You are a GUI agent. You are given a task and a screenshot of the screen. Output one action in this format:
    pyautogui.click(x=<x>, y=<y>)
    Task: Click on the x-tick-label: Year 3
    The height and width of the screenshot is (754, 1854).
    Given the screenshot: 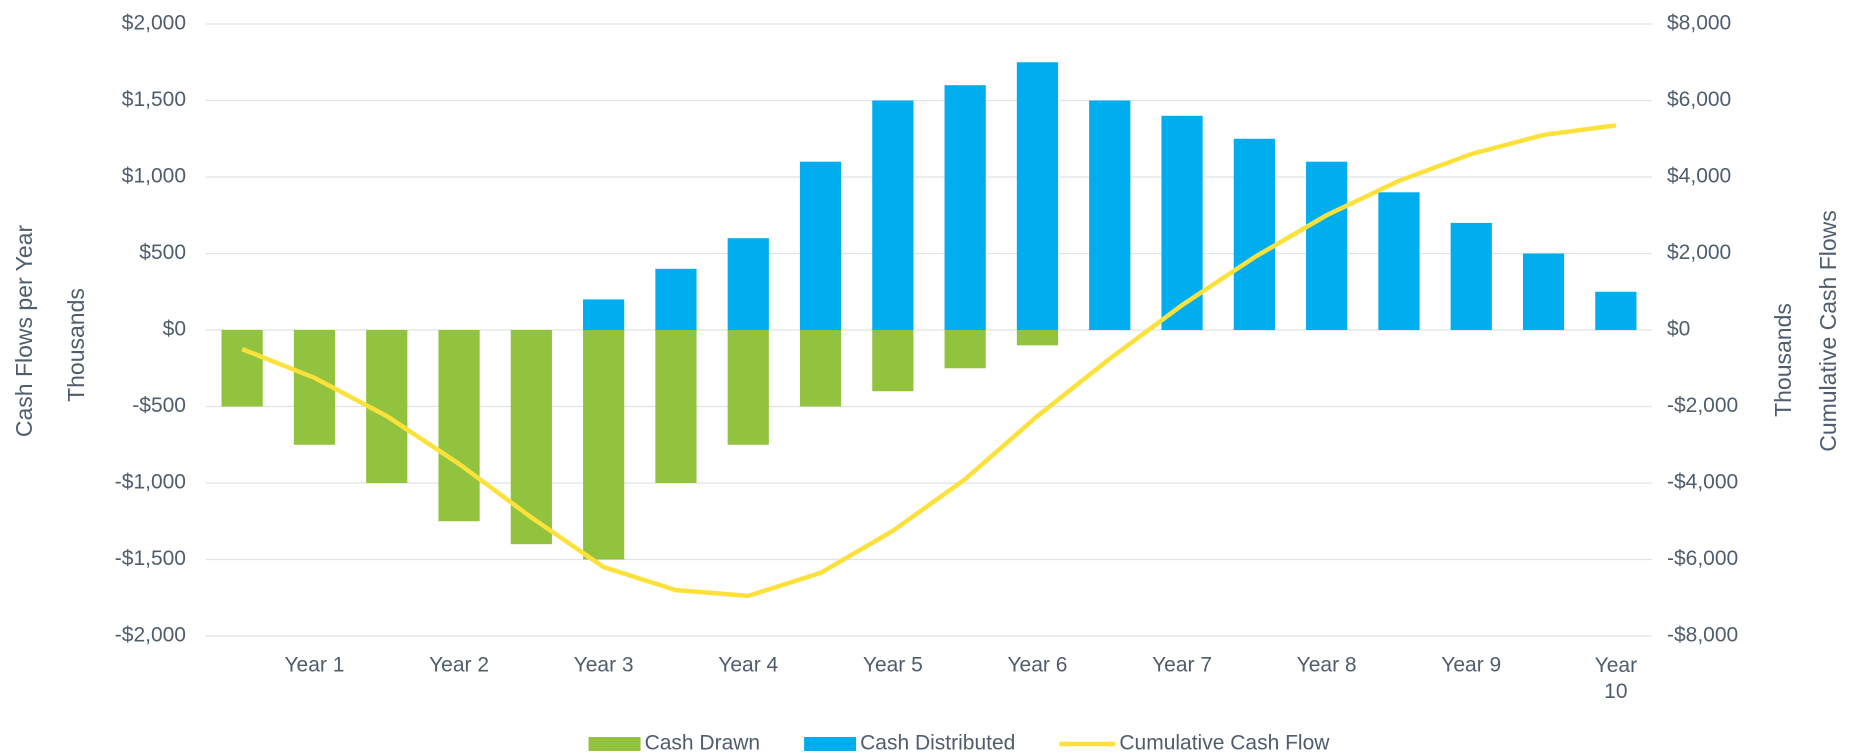 What is the action you would take?
    pyautogui.click(x=604, y=665)
    